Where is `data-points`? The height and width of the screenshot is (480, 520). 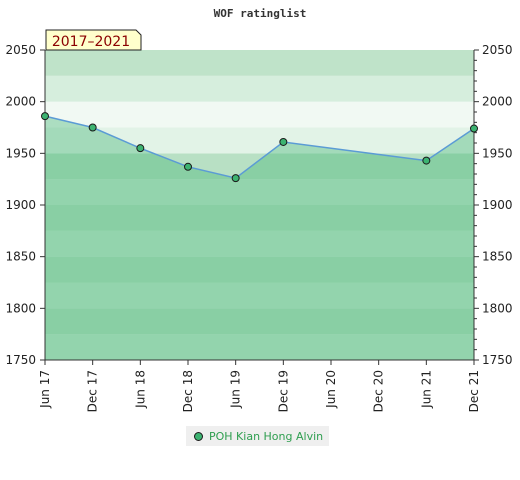 data-points is located at coordinates (259, 147).